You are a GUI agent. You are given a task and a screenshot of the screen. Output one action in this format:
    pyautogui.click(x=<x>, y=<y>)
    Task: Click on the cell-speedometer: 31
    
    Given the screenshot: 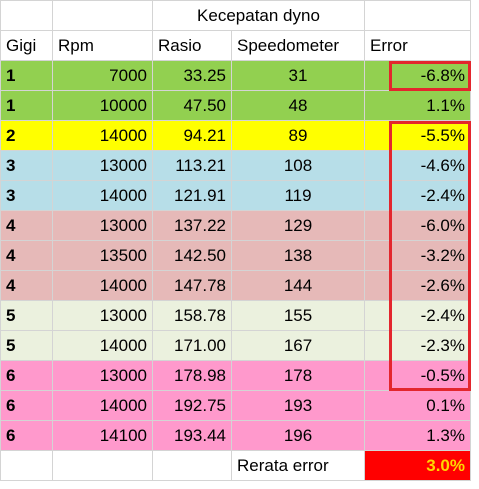 What is the action you would take?
    pyautogui.click(x=298, y=75)
    